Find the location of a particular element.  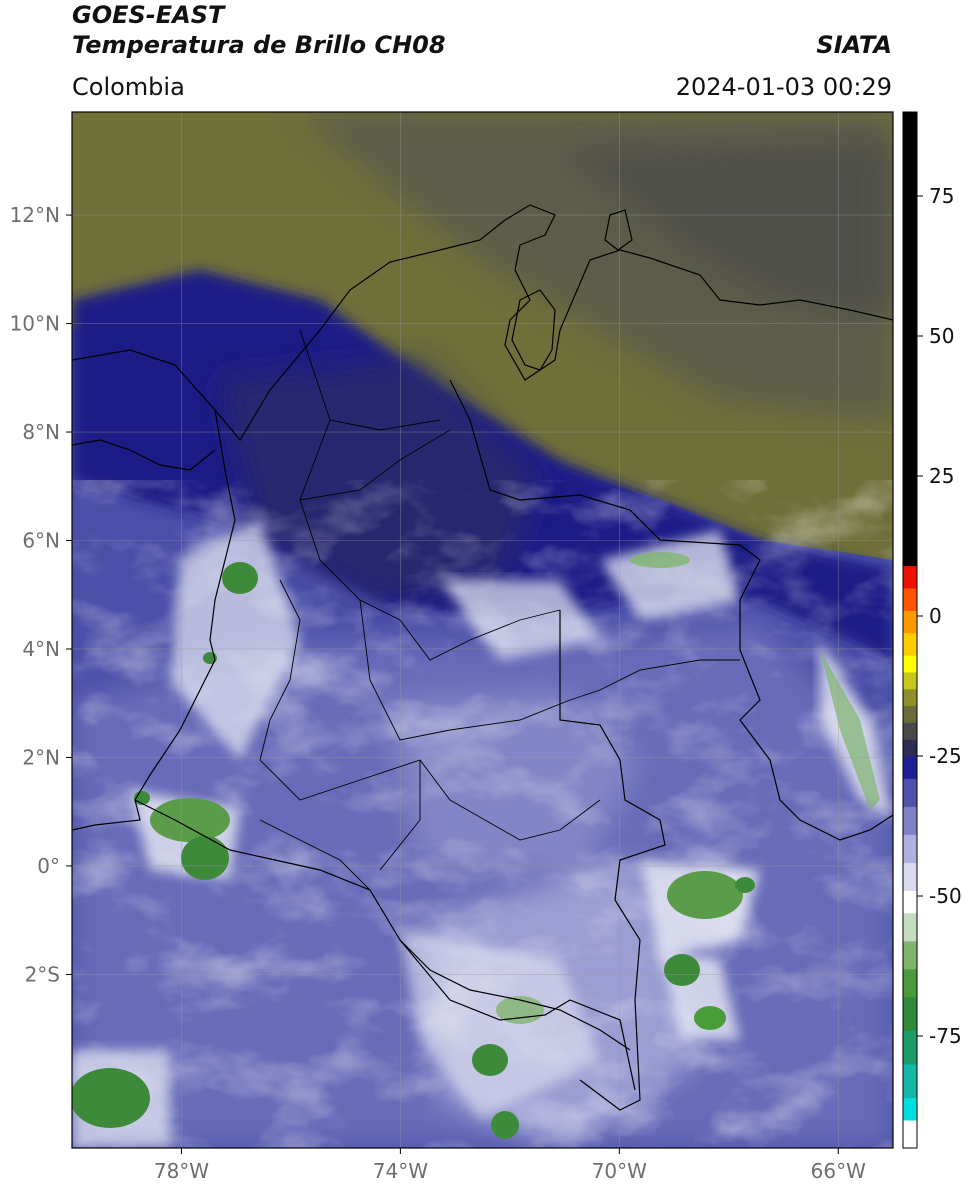

source-block: SIATA 2024-01-03 00:29 is located at coordinates (784, 66).